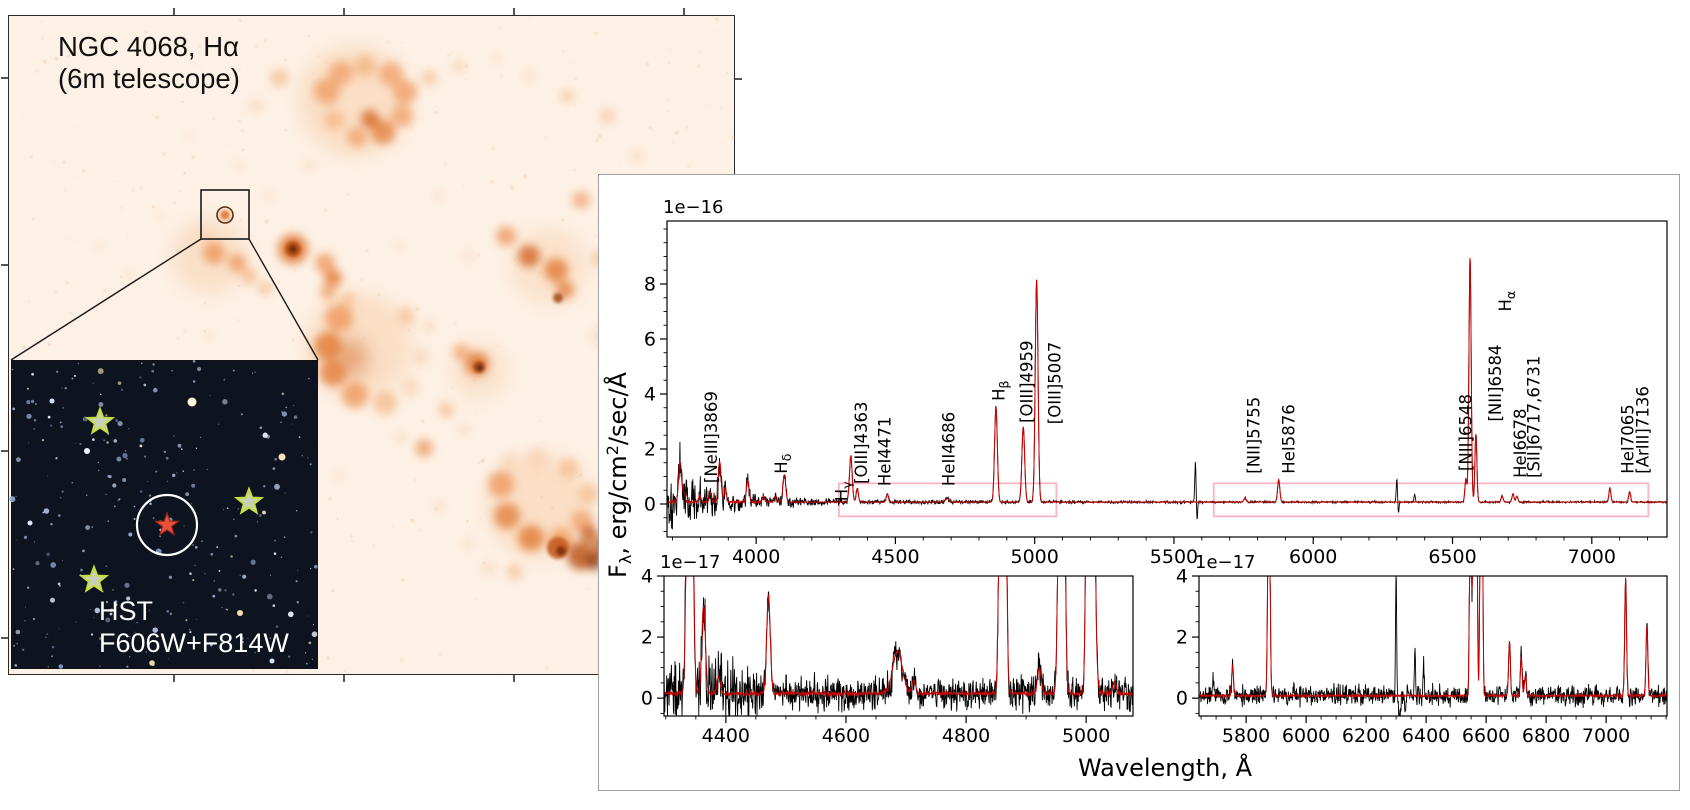 This screenshot has width=1690, height=810. I want to click on zoom_red-x-tick-label: 6000, so click(1306, 736).